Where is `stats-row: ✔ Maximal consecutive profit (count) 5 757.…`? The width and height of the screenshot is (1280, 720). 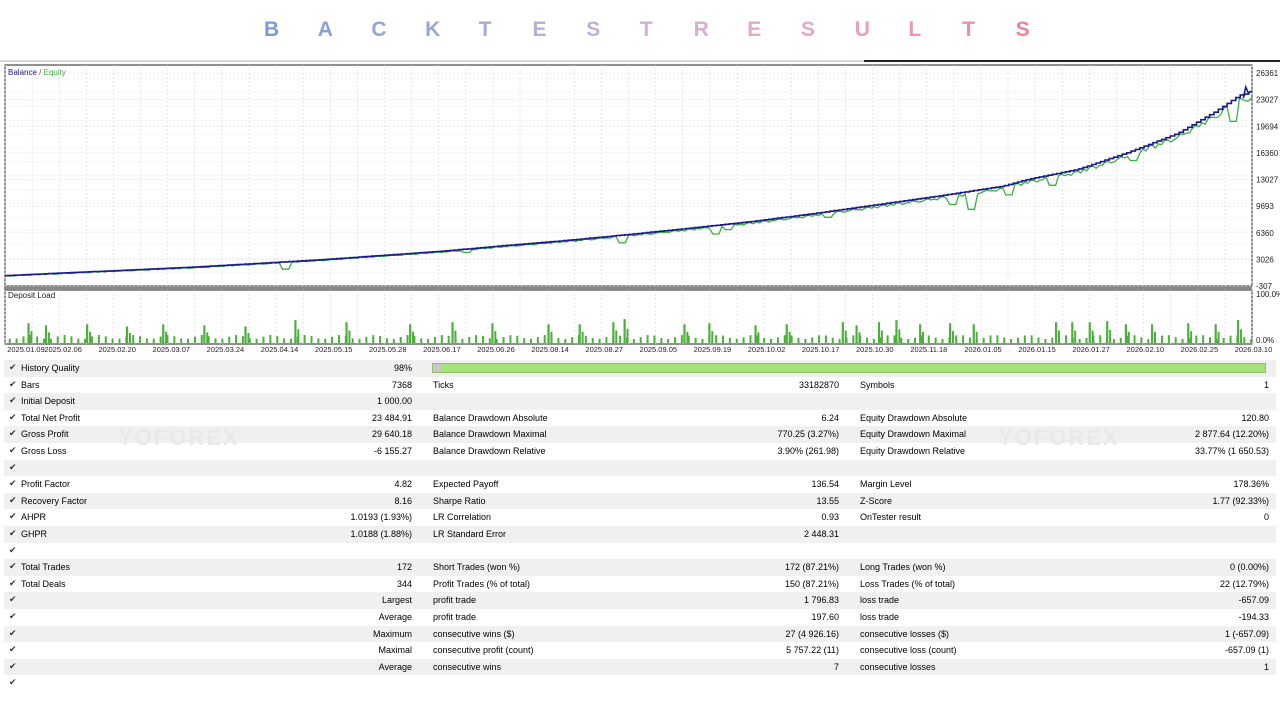 stats-row: ✔ Maximal consecutive profit (count) 5 757.… is located at coordinates (640, 650).